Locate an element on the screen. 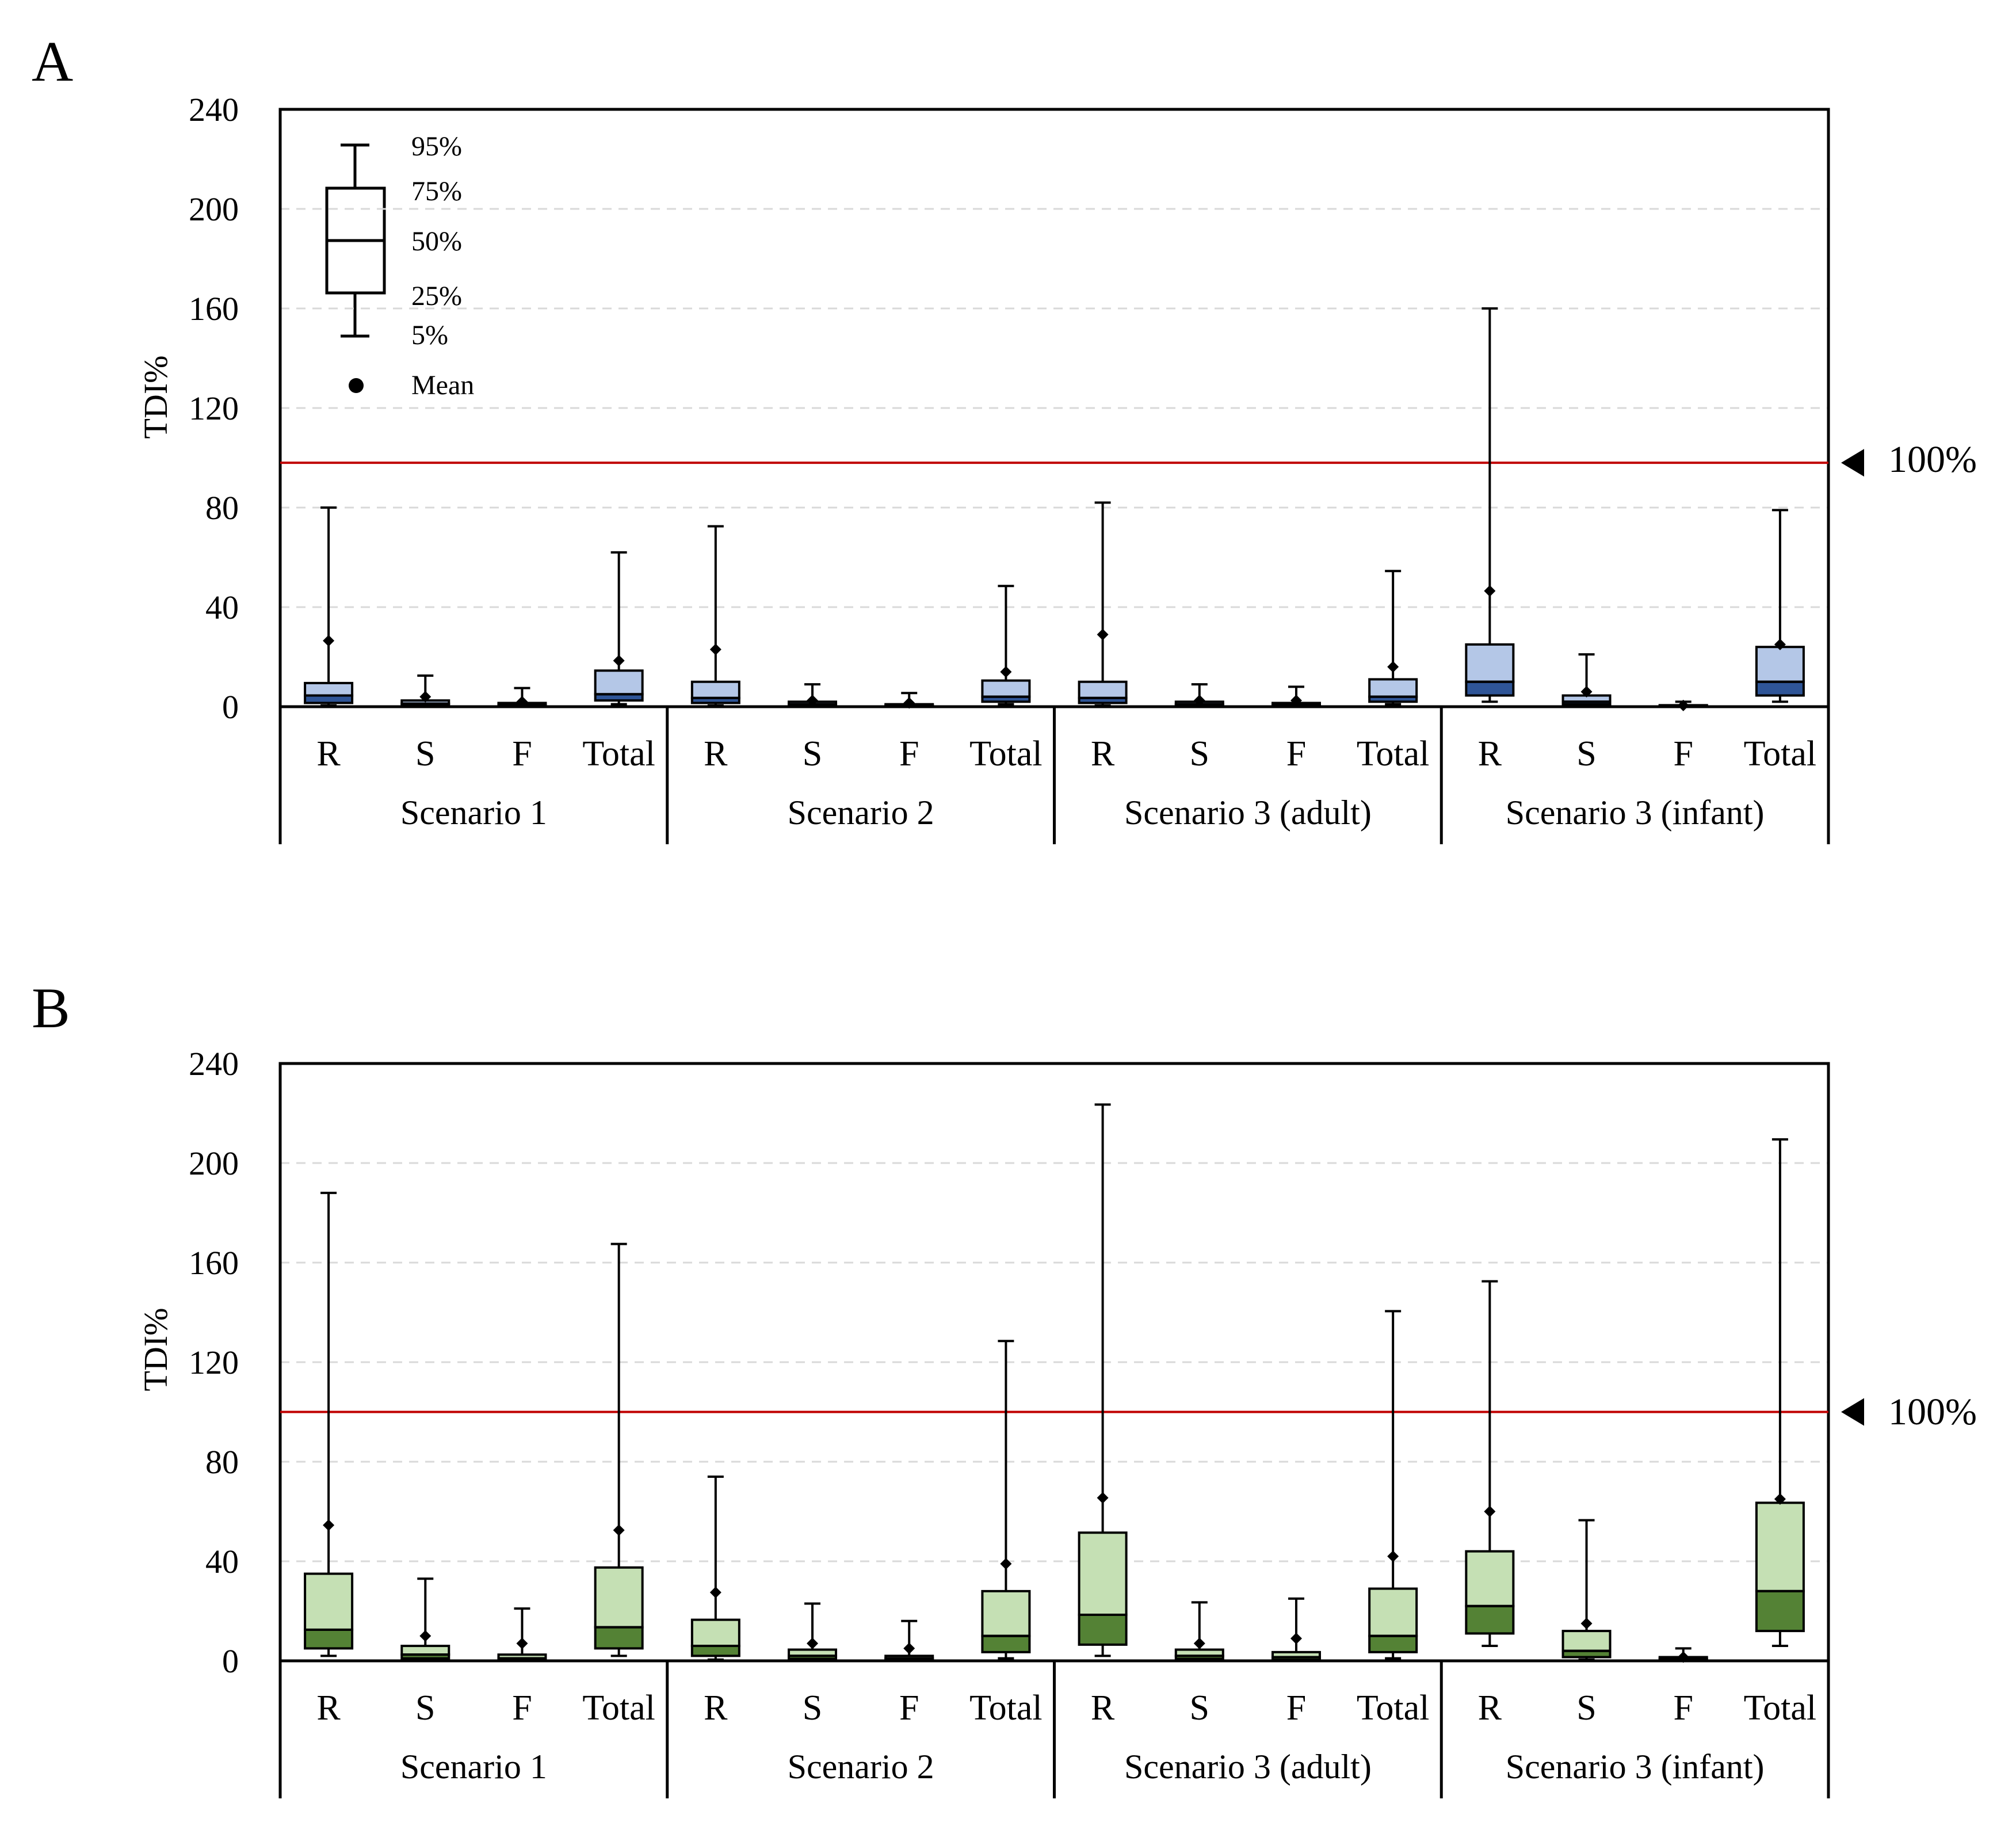  panel-b-box-scenario-1-total is located at coordinates (619, 1450).